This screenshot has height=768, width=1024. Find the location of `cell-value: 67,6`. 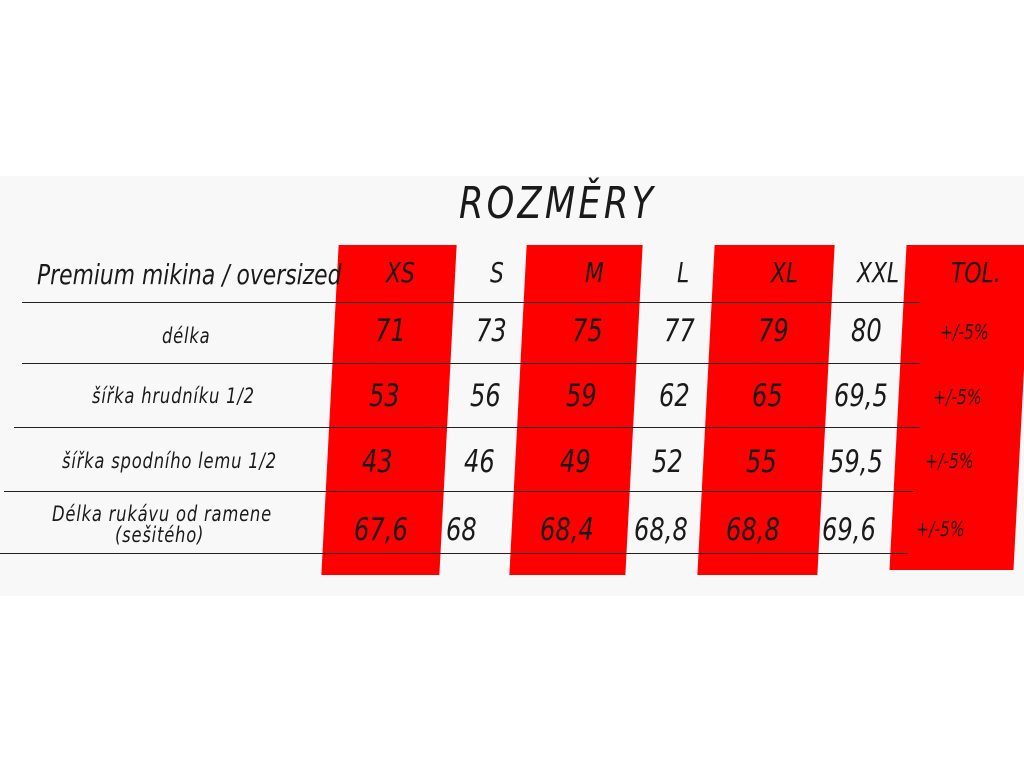

cell-value: 67,6 is located at coordinates (381, 530).